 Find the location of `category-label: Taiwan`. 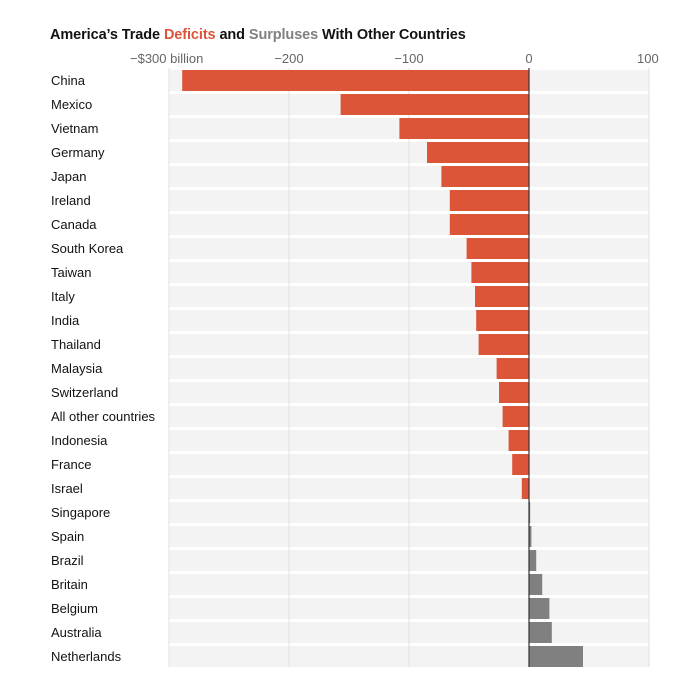

category-label: Taiwan is located at coordinates (71, 272).